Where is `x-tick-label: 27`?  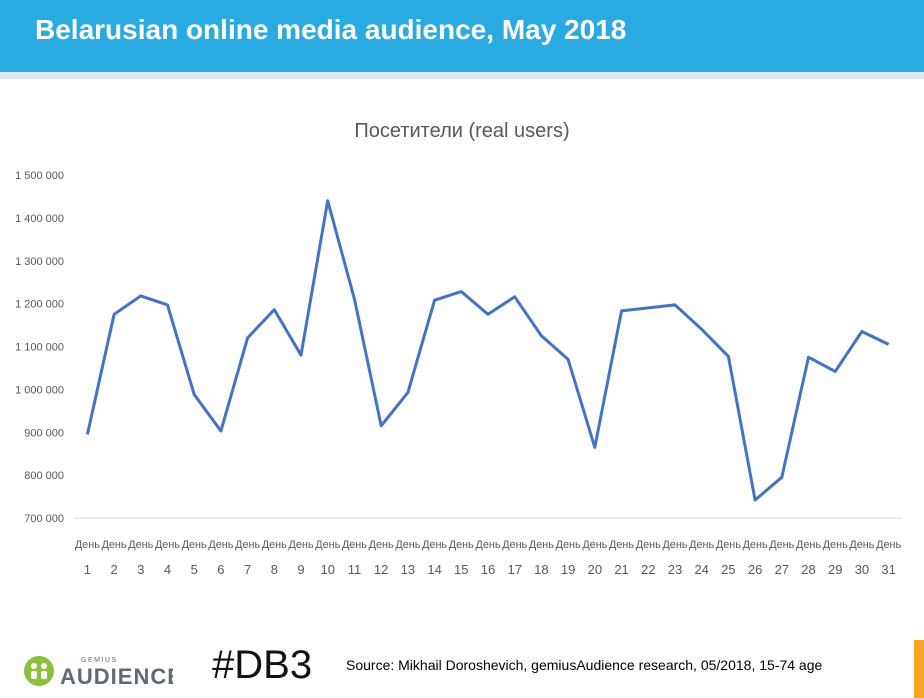 x-tick-label: 27 is located at coordinates (782, 569).